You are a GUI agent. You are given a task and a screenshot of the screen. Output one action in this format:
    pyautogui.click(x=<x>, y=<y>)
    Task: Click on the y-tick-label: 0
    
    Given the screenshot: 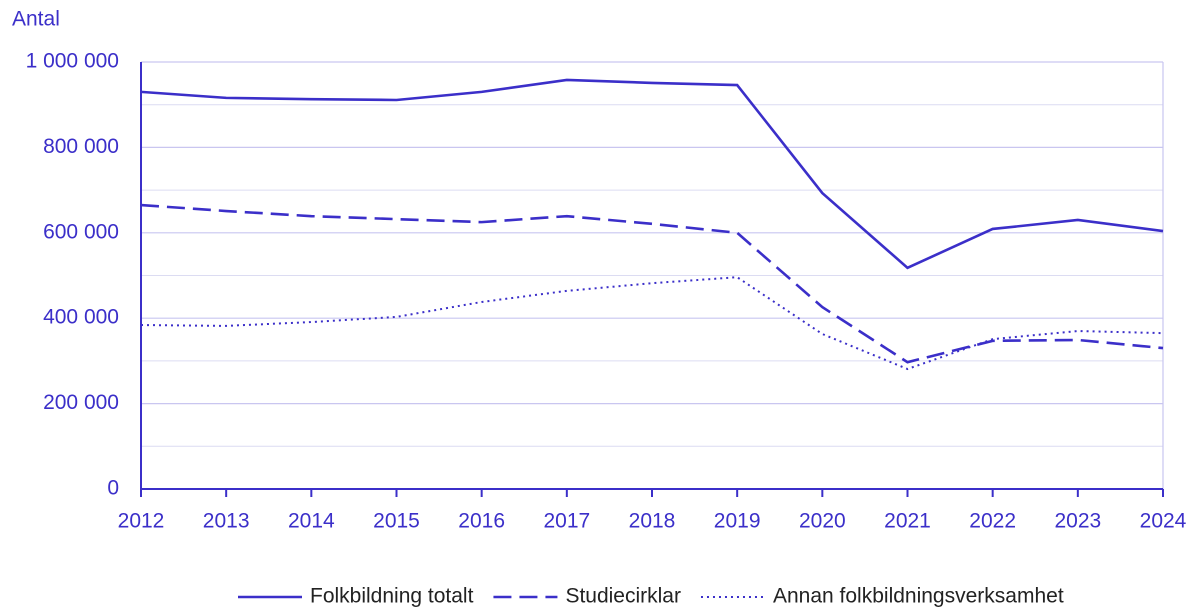 What is the action you would take?
    pyautogui.click(x=113, y=488)
    